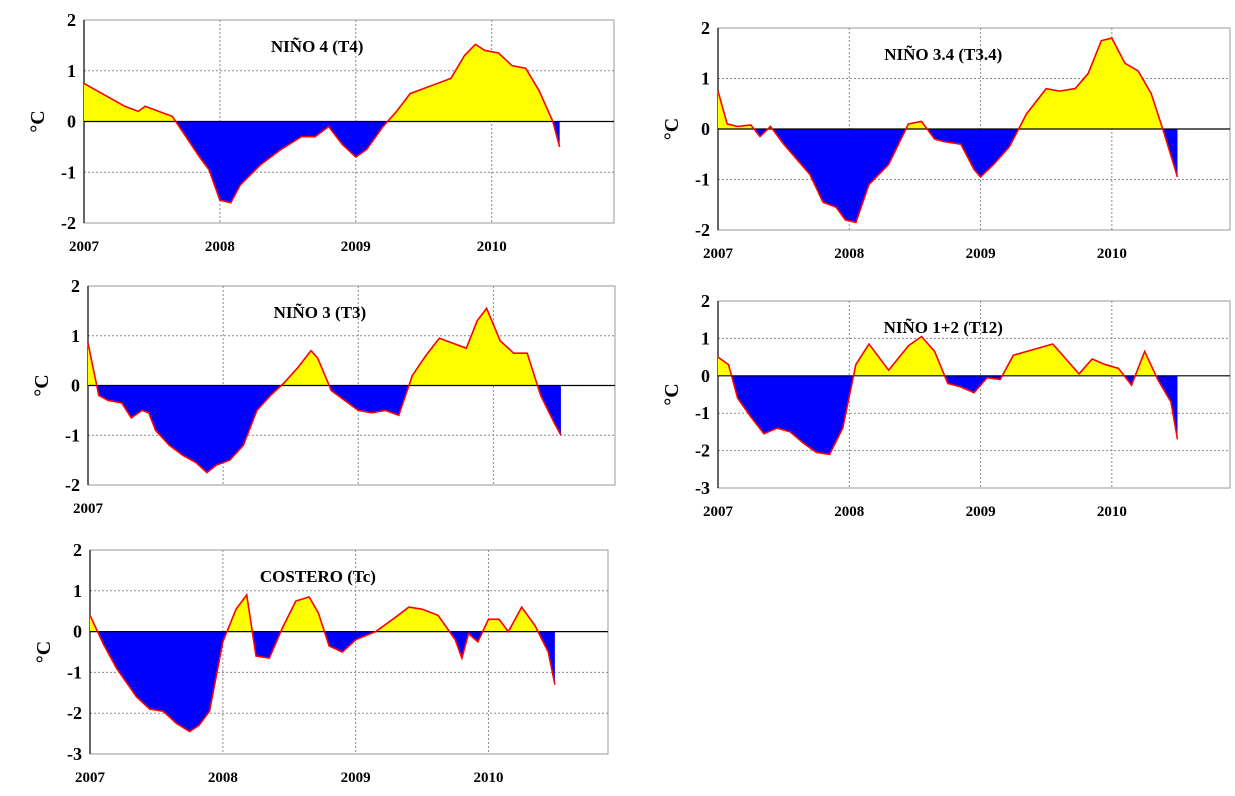 The image size is (1235, 796). Describe the element at coordinates (943, 327) in the screenshot. I see `chart-title: NIÑO 1+2 (T12)` at that location.